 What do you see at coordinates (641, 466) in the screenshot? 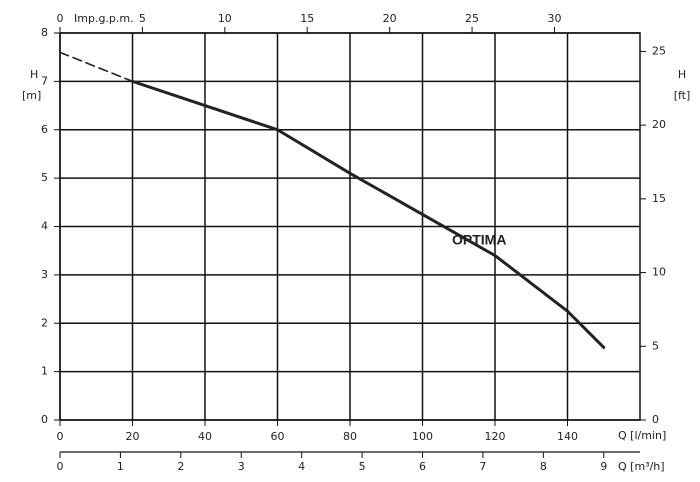
I see `bottom-axis-label: Q [m³/h]` at bounding box center [641, 466].